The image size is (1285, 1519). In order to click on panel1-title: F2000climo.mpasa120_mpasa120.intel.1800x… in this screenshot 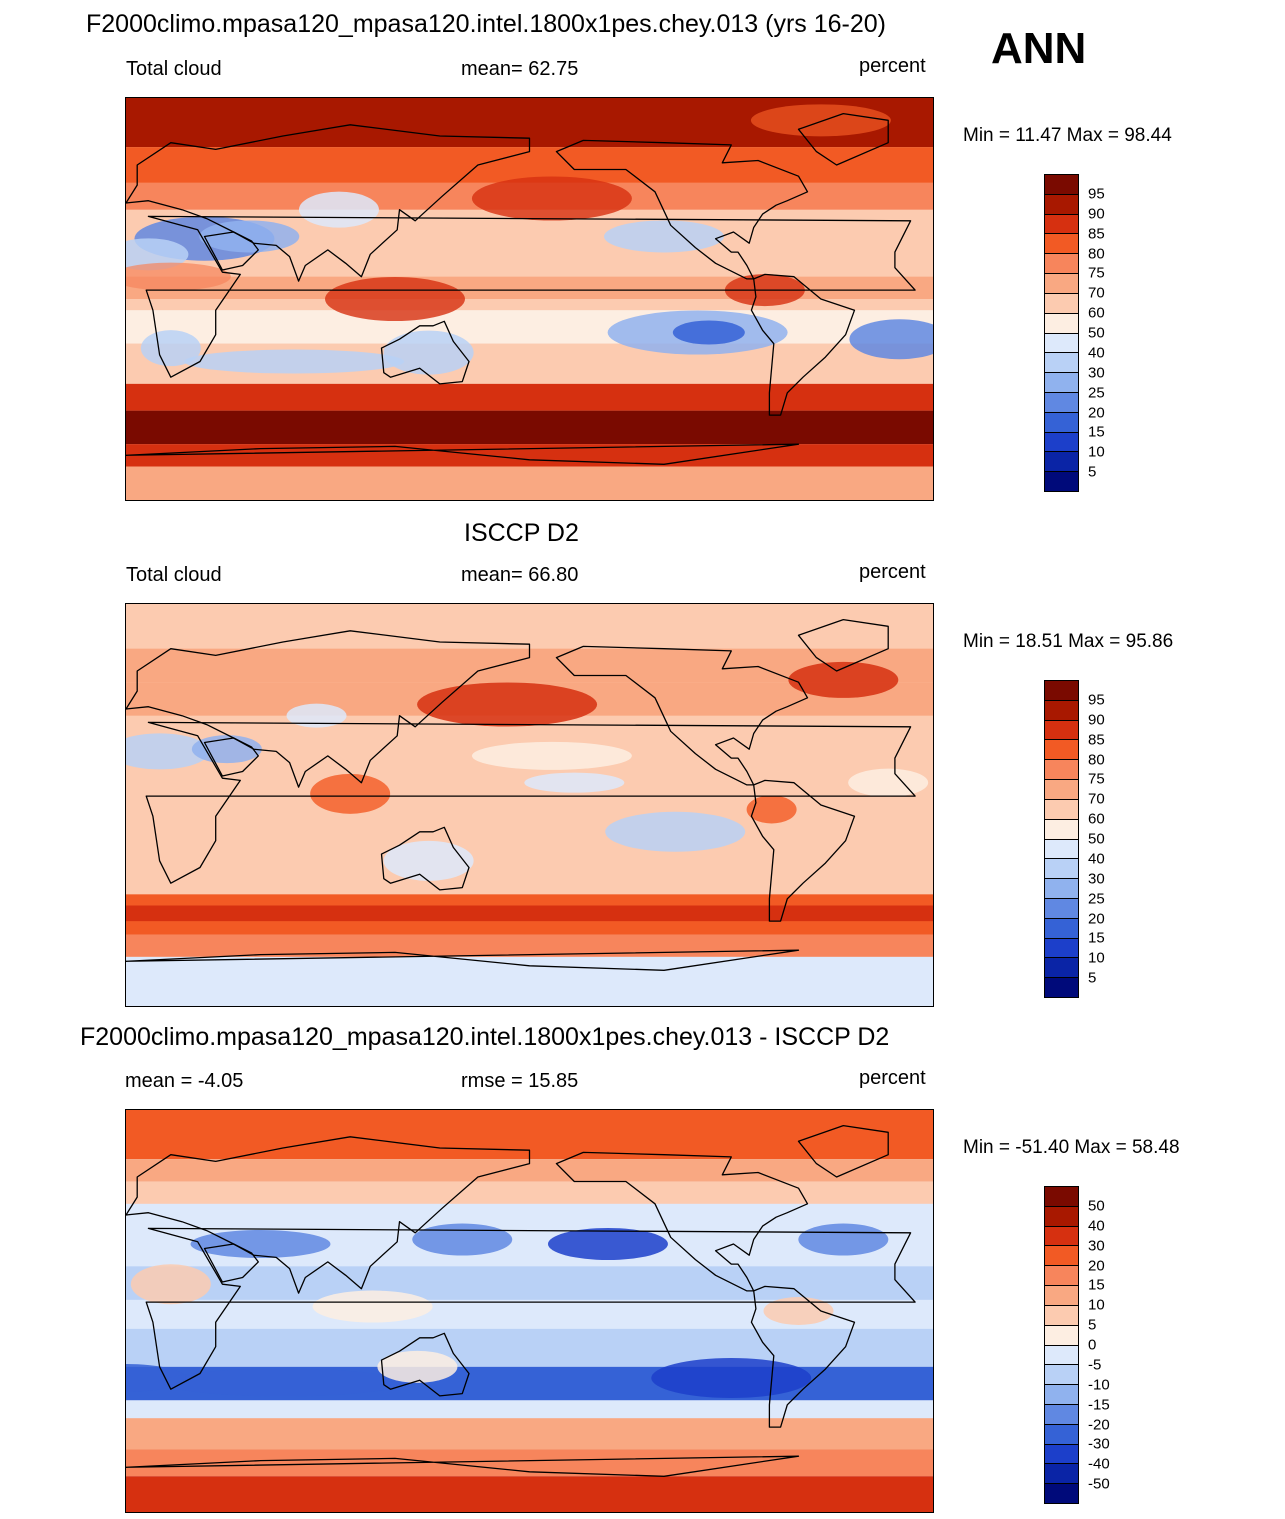, I will do `click(486, 24)`.